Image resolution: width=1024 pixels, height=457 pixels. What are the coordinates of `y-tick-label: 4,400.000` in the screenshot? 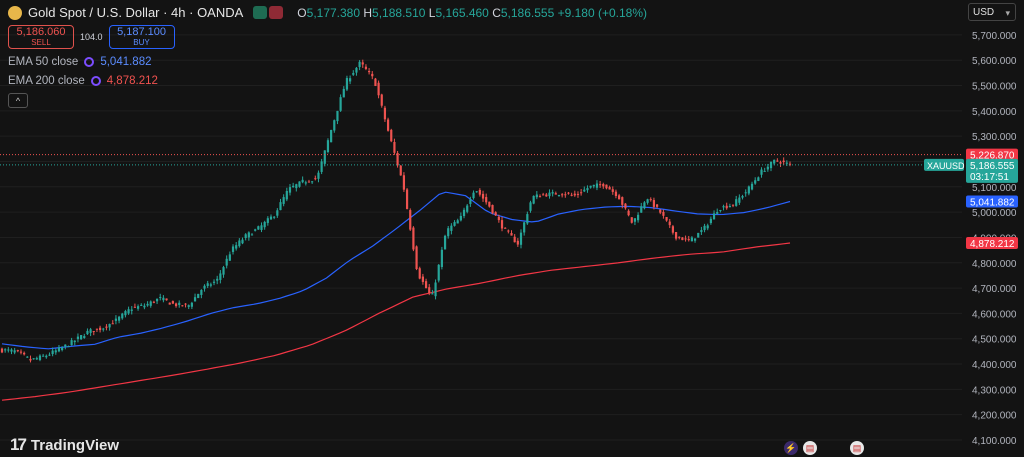 It's located at (994, 365).